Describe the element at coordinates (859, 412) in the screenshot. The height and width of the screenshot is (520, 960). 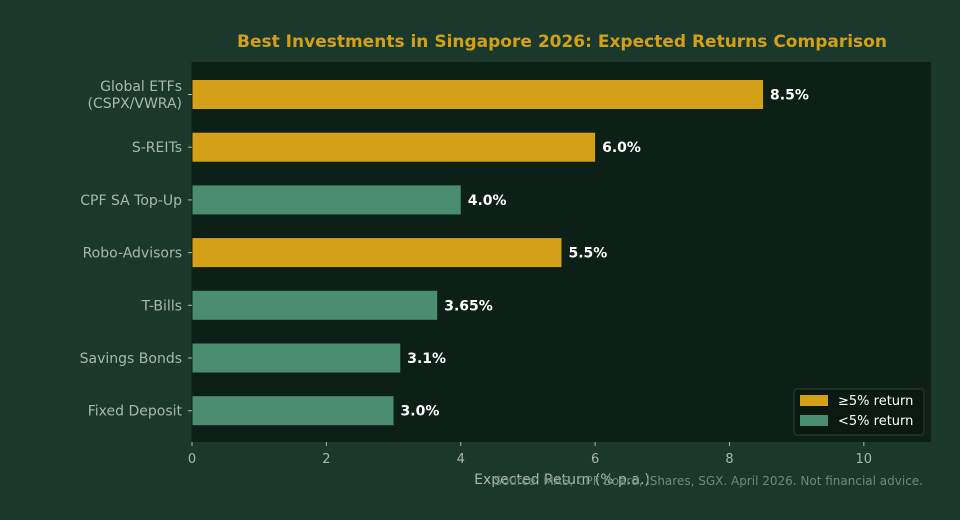
I see `legend: ≥5% return <5% return` at that location.